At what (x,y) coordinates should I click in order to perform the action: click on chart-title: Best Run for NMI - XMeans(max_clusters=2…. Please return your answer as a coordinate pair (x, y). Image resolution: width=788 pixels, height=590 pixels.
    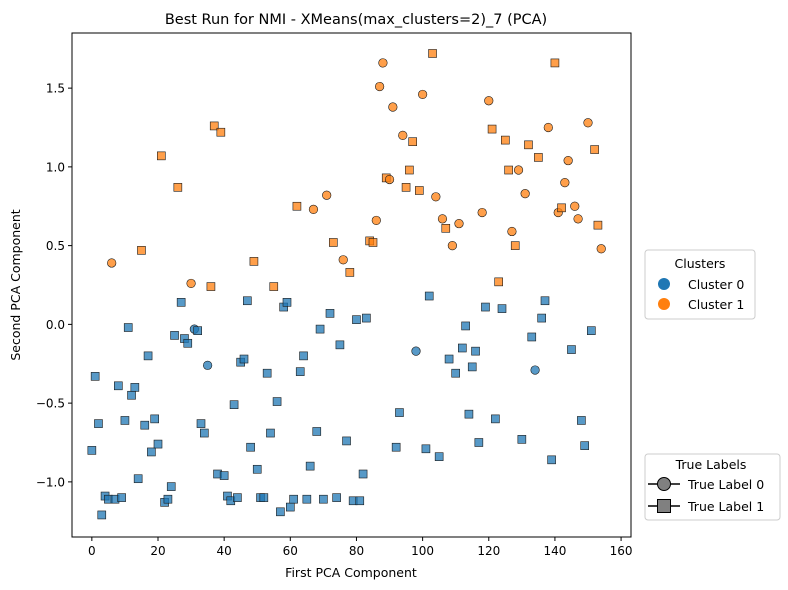
    Looking at the image, I should click on (356, 20).